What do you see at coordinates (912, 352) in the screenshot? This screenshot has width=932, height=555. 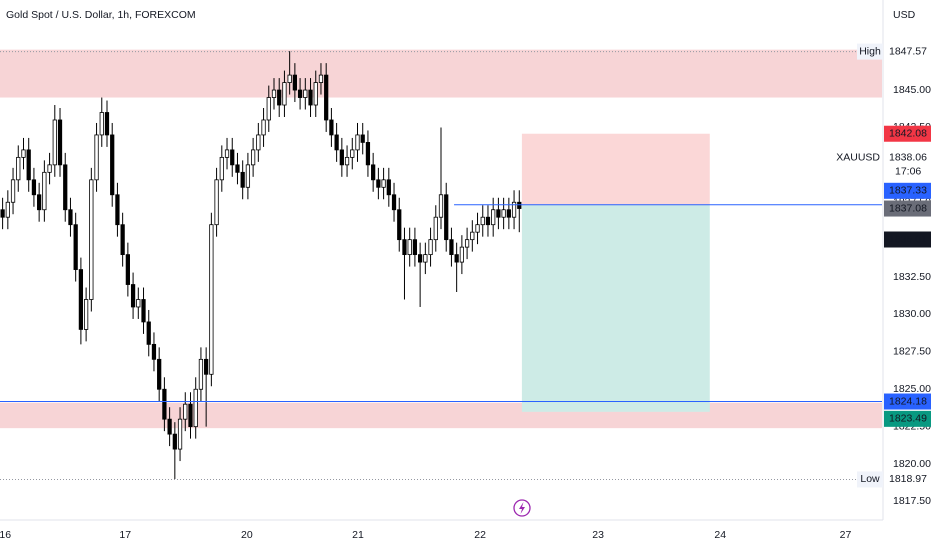 I see `y-tick-label: 1827.50` at bounding box center [912, 352].